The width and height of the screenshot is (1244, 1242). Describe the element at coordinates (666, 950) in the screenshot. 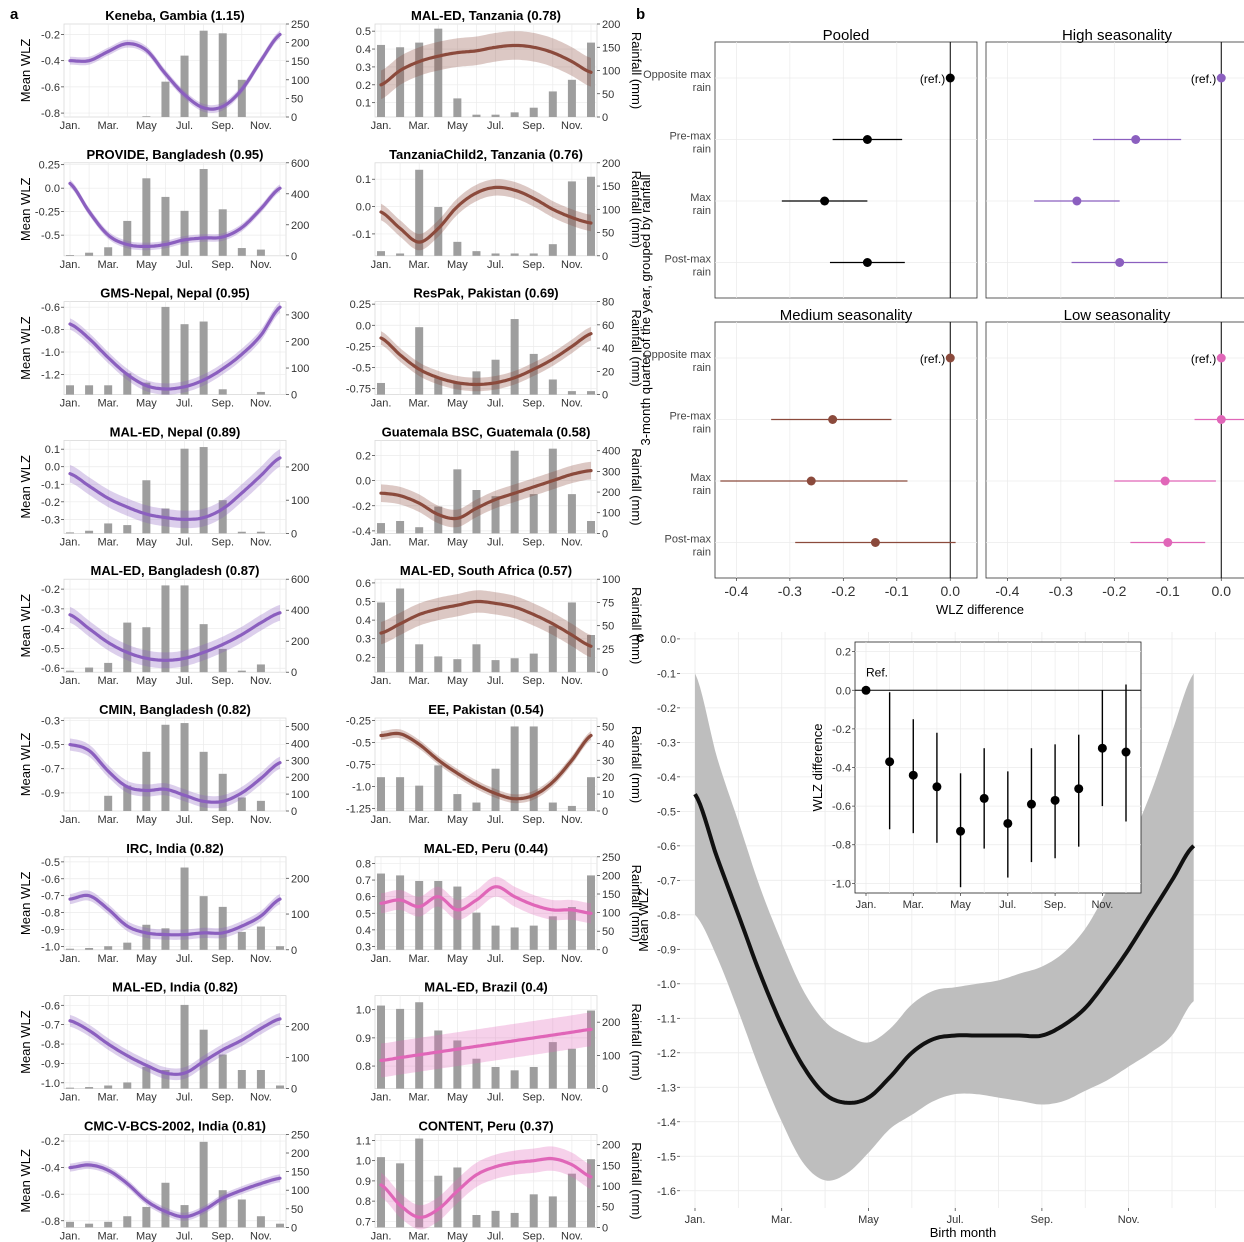

I see `y-tick-label: -0.9` at that location.